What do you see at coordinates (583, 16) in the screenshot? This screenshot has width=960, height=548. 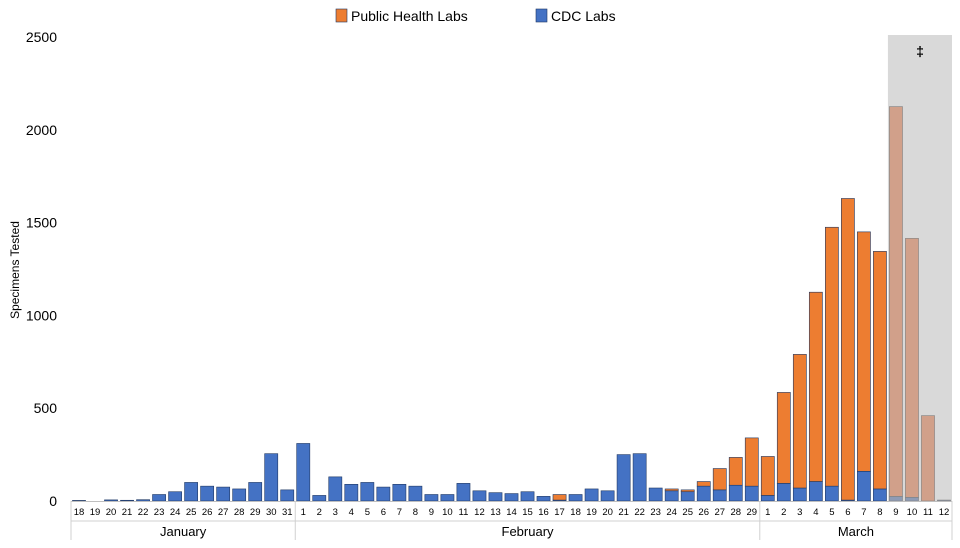 I see `legend-label-cdc-labs: CDC Labs` at bounding box center [583, 16].